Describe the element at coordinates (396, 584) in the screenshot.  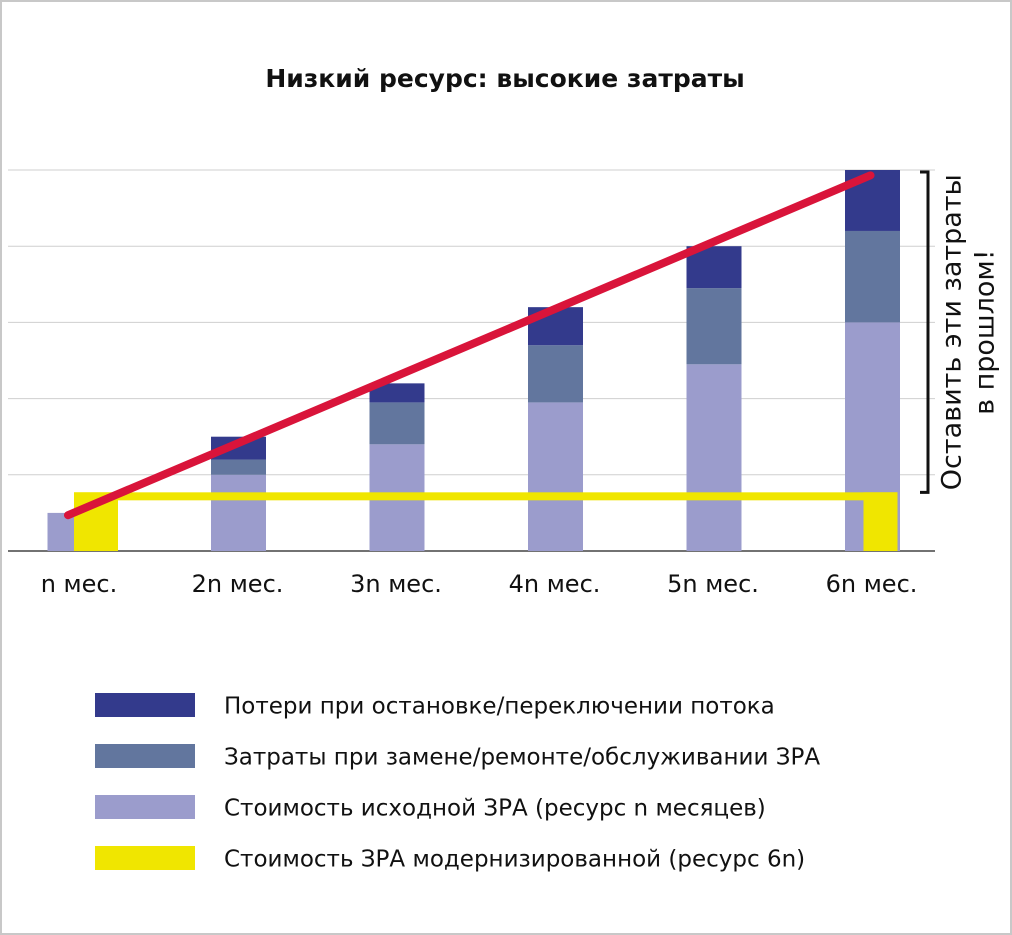
I see `x-tick-label: 3n мес.` at that location.